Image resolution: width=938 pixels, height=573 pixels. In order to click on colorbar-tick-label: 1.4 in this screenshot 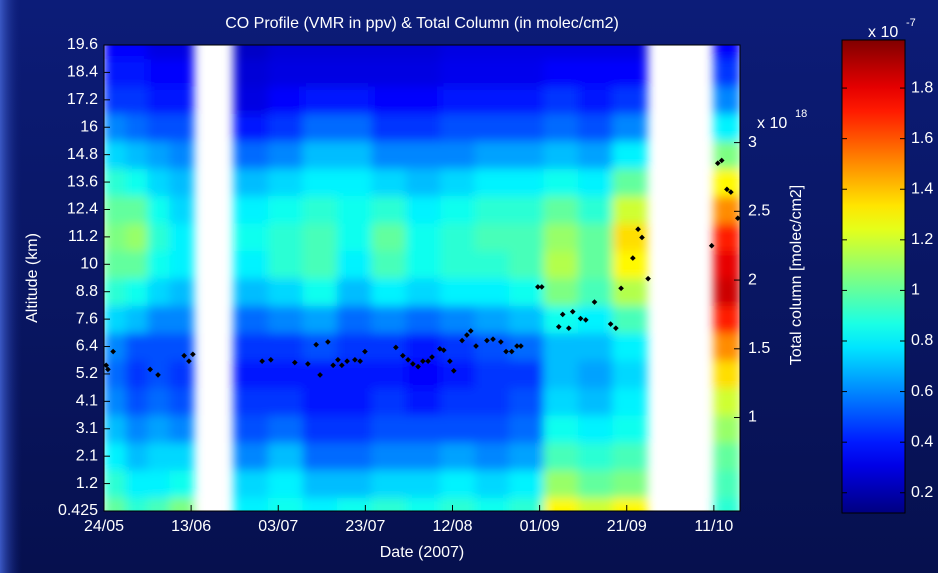, I will do `click(922, 188)`.